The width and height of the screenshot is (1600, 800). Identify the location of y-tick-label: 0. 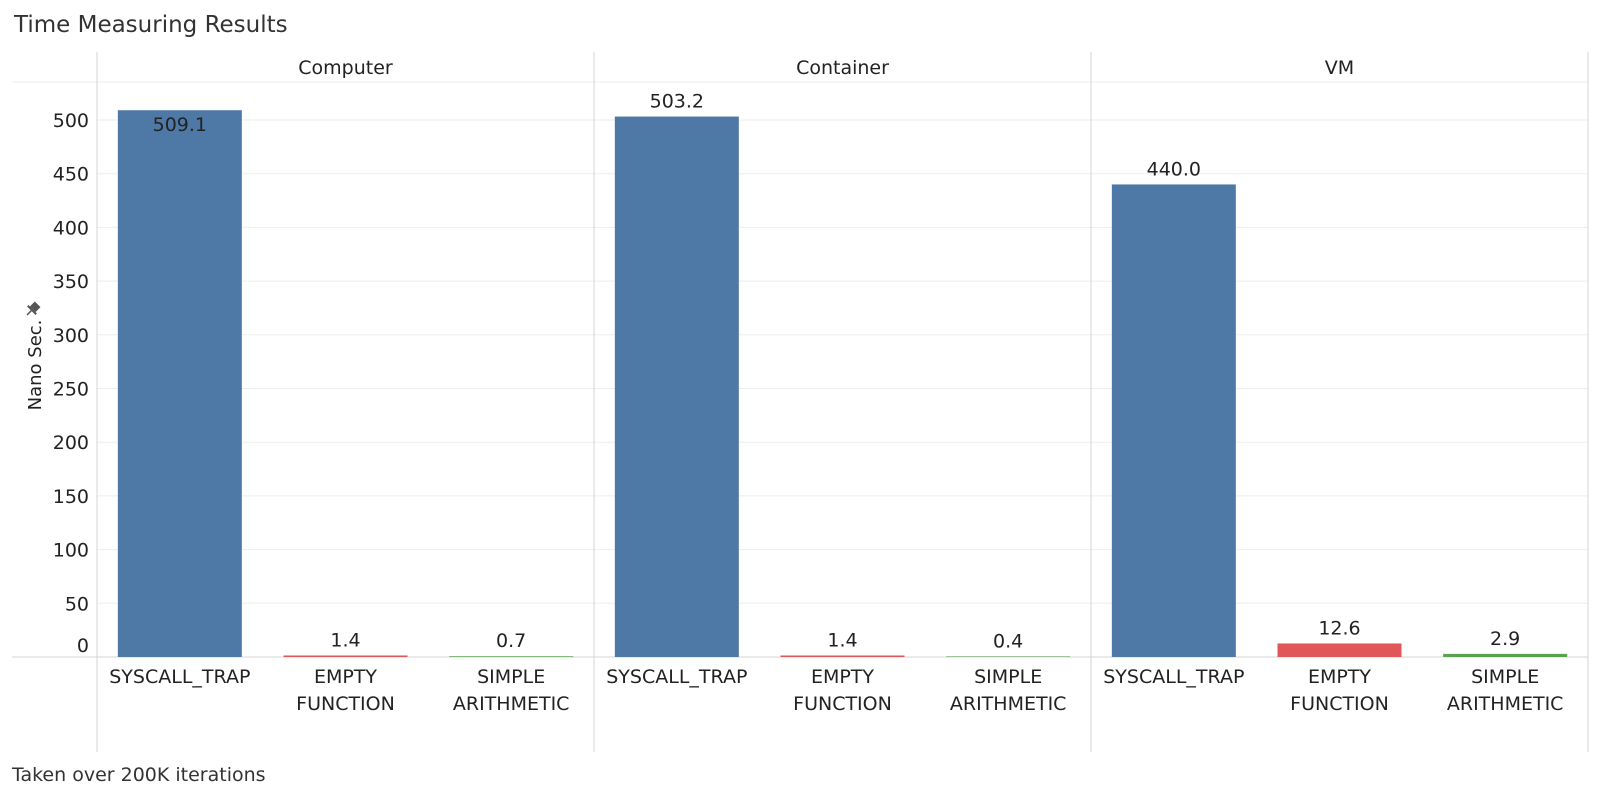
(83, 646).